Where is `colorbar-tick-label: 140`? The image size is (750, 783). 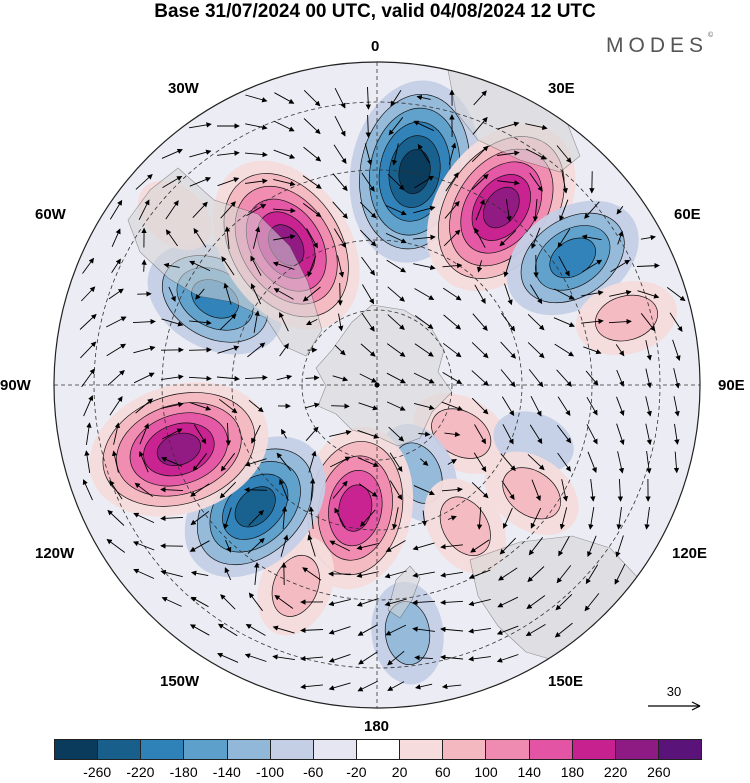
colorbar-tick-label: 140 is located at coordinates (529, 772).